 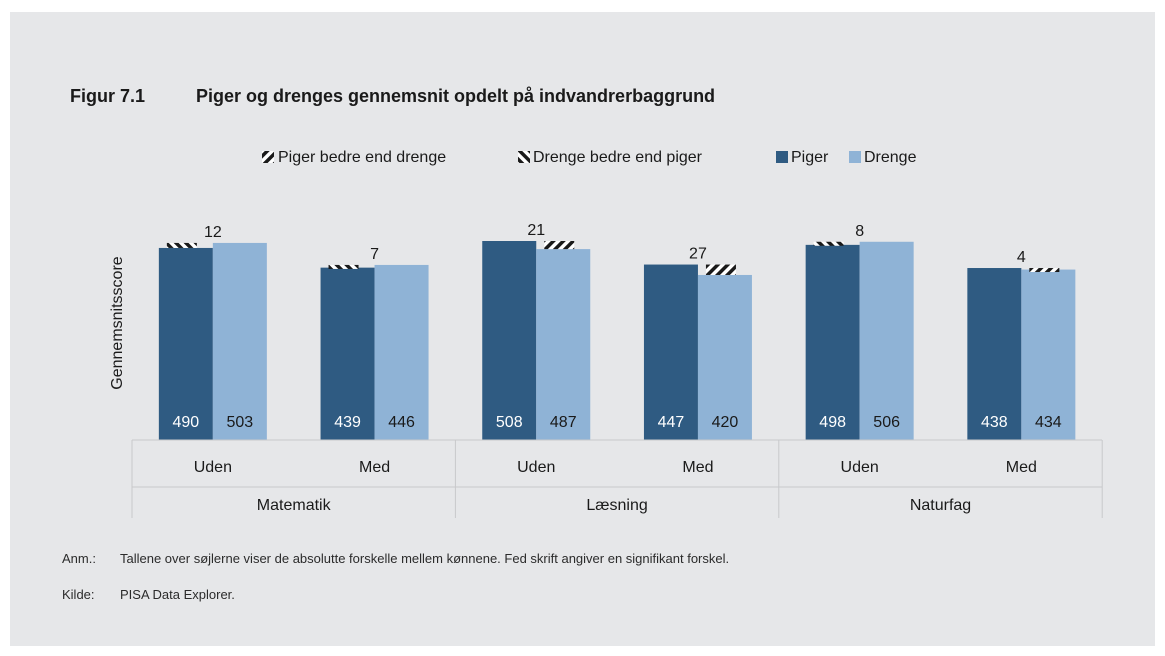 I want to click on tick-label-2: Uden, so click(x=536, y=467).